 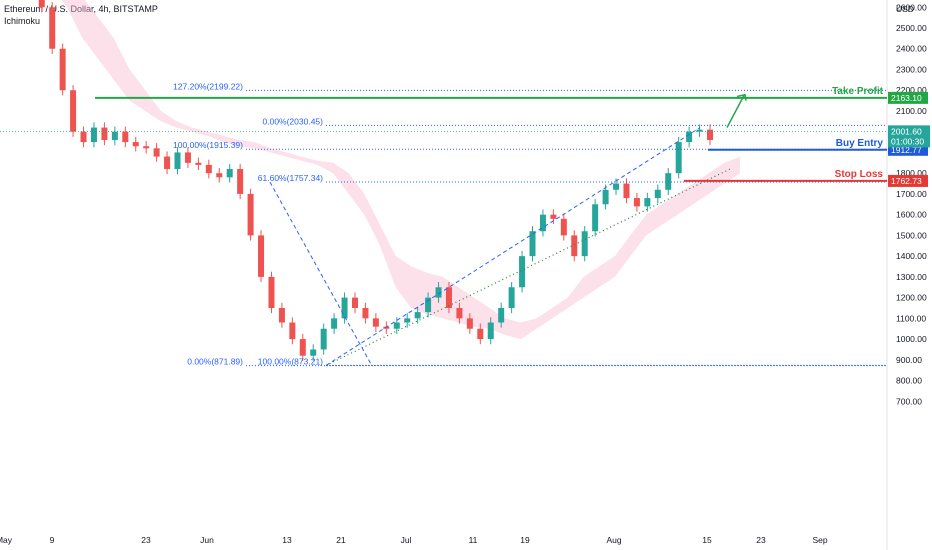 I want to click on level-price-tag-text: 2163.10, so click(x=906, y=98).